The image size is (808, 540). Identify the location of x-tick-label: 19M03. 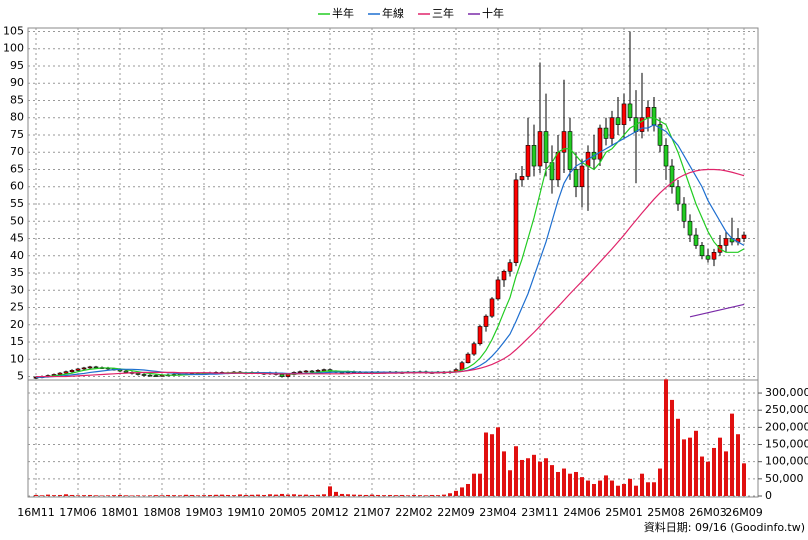
(204, 512).